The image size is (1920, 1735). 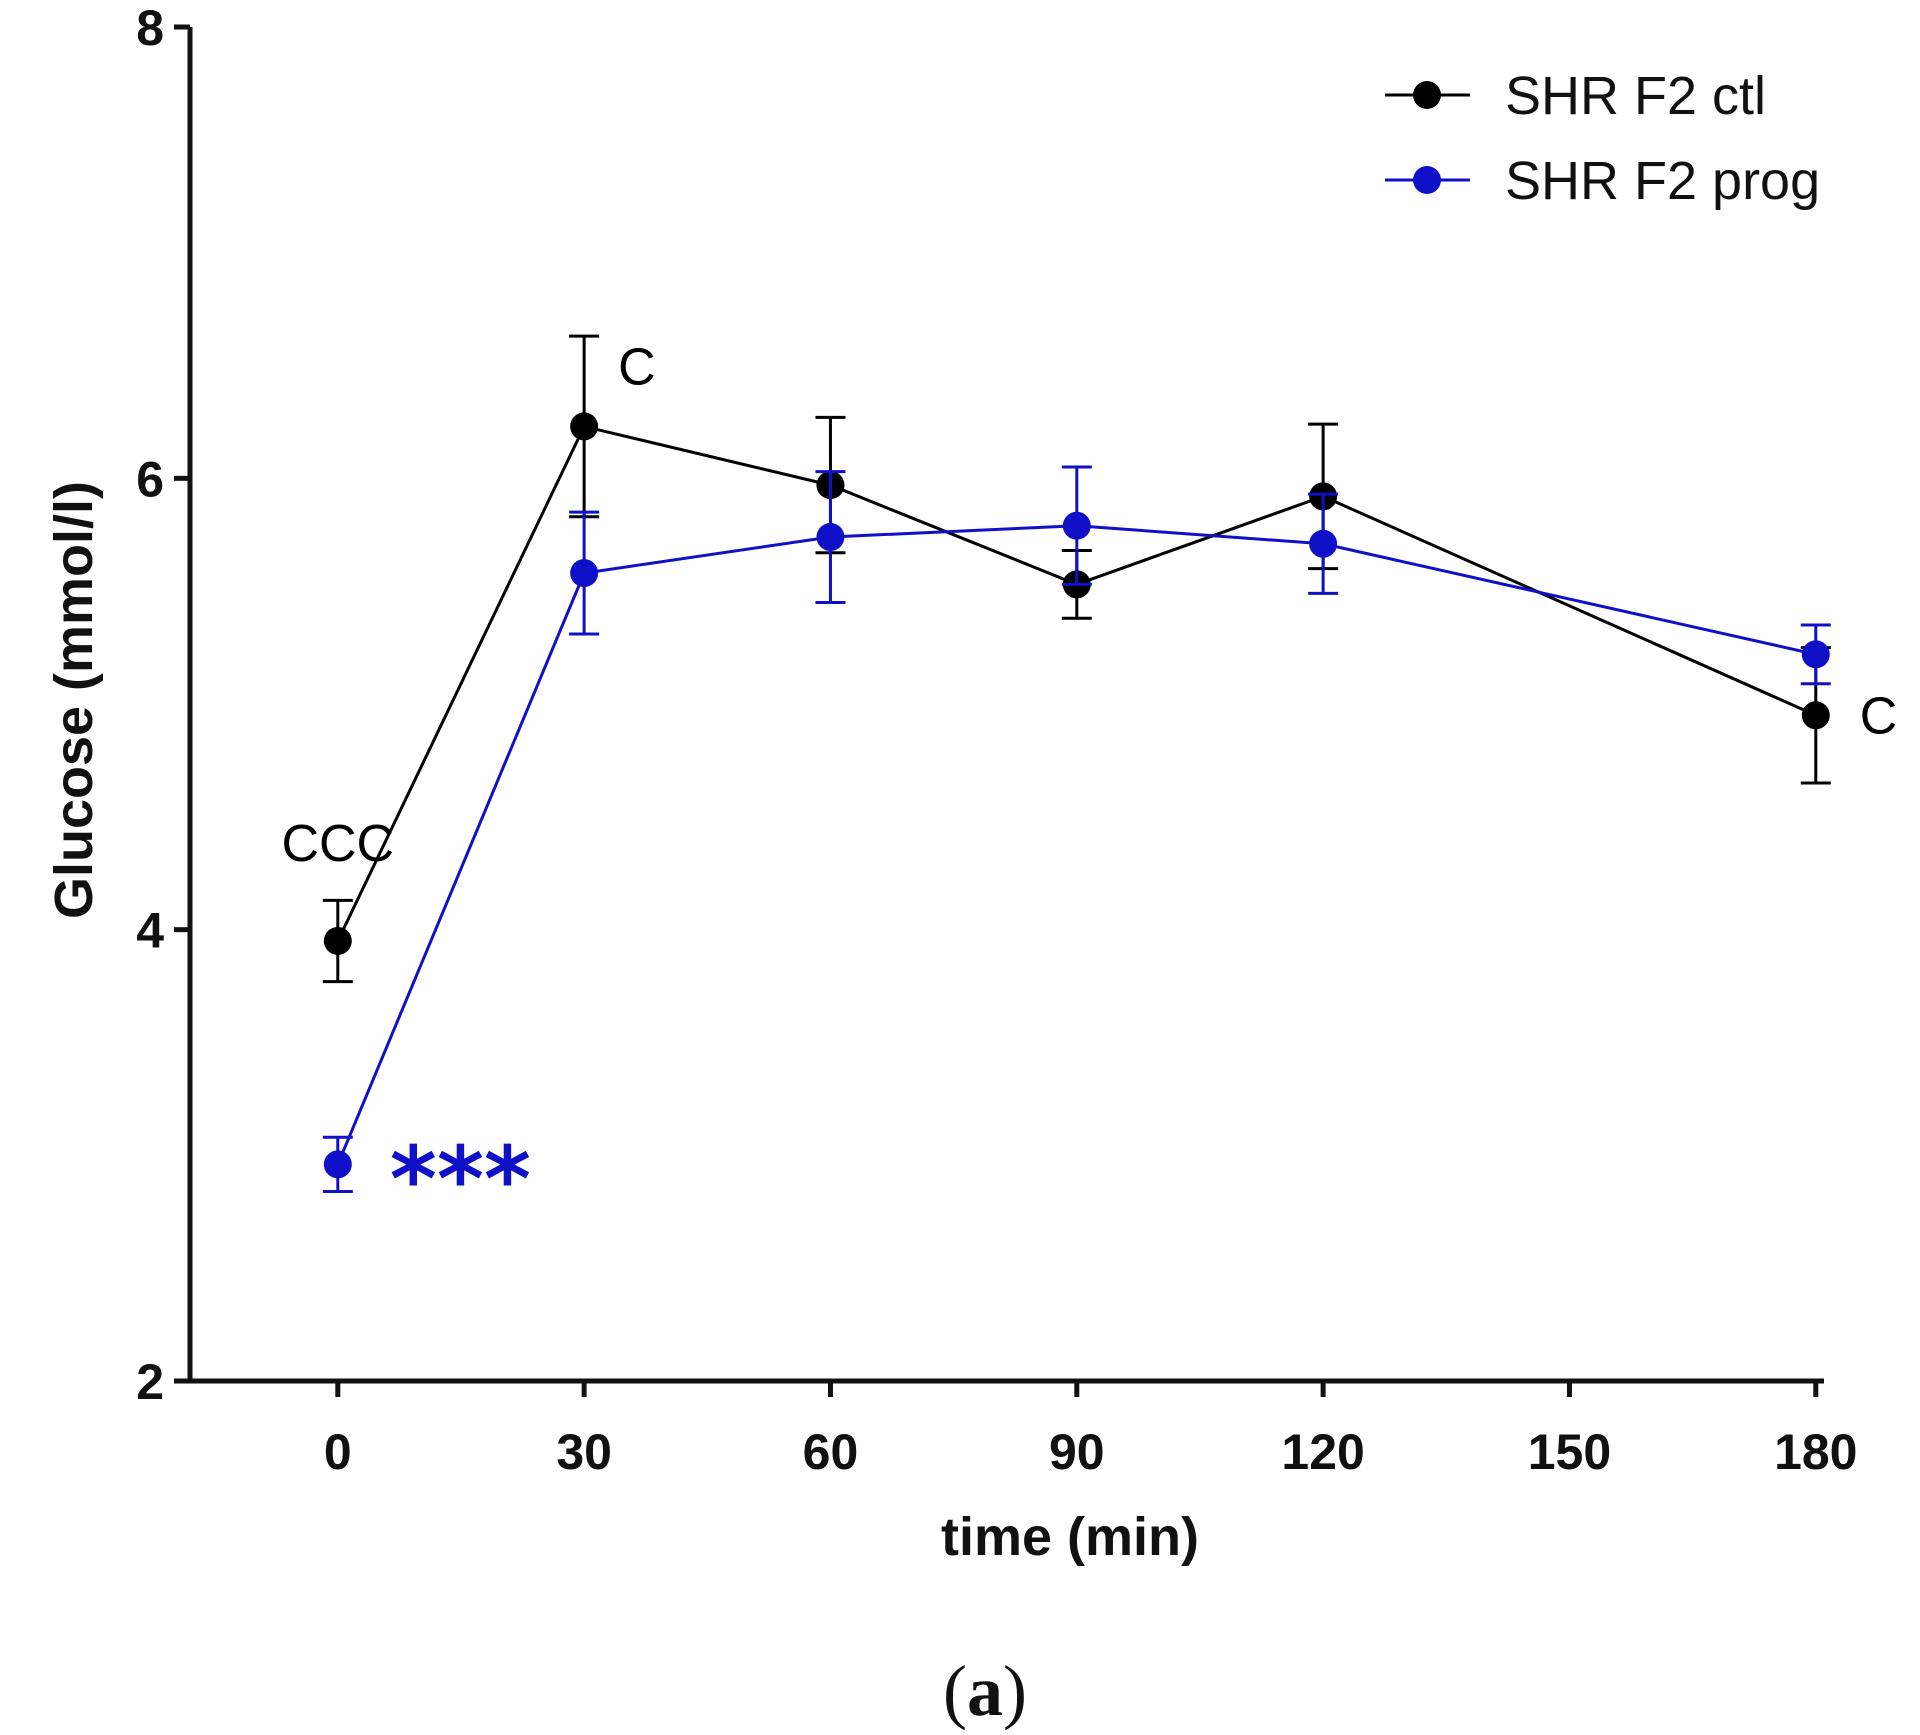 What do you see at coordinates (150, 931) in the screenshot?
I see `y-tick-label: 4` at bounding box center [150, 931].